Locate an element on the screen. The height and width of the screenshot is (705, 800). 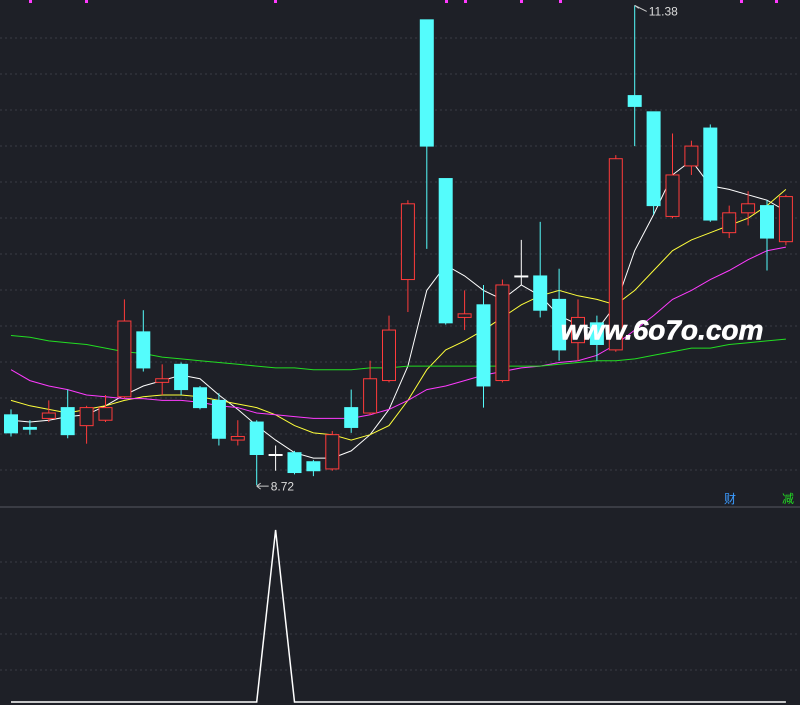
badge: 减 is located at coordinates (788, 499).